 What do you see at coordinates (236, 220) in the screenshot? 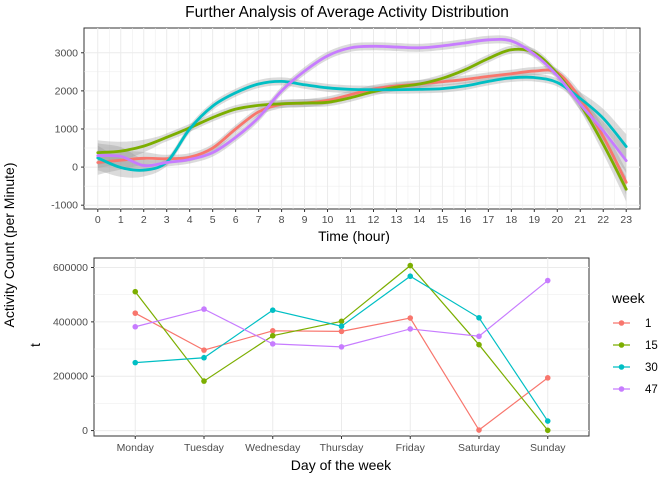
I see `top-x-tick-label: 6` at bounding box center [236, 220].